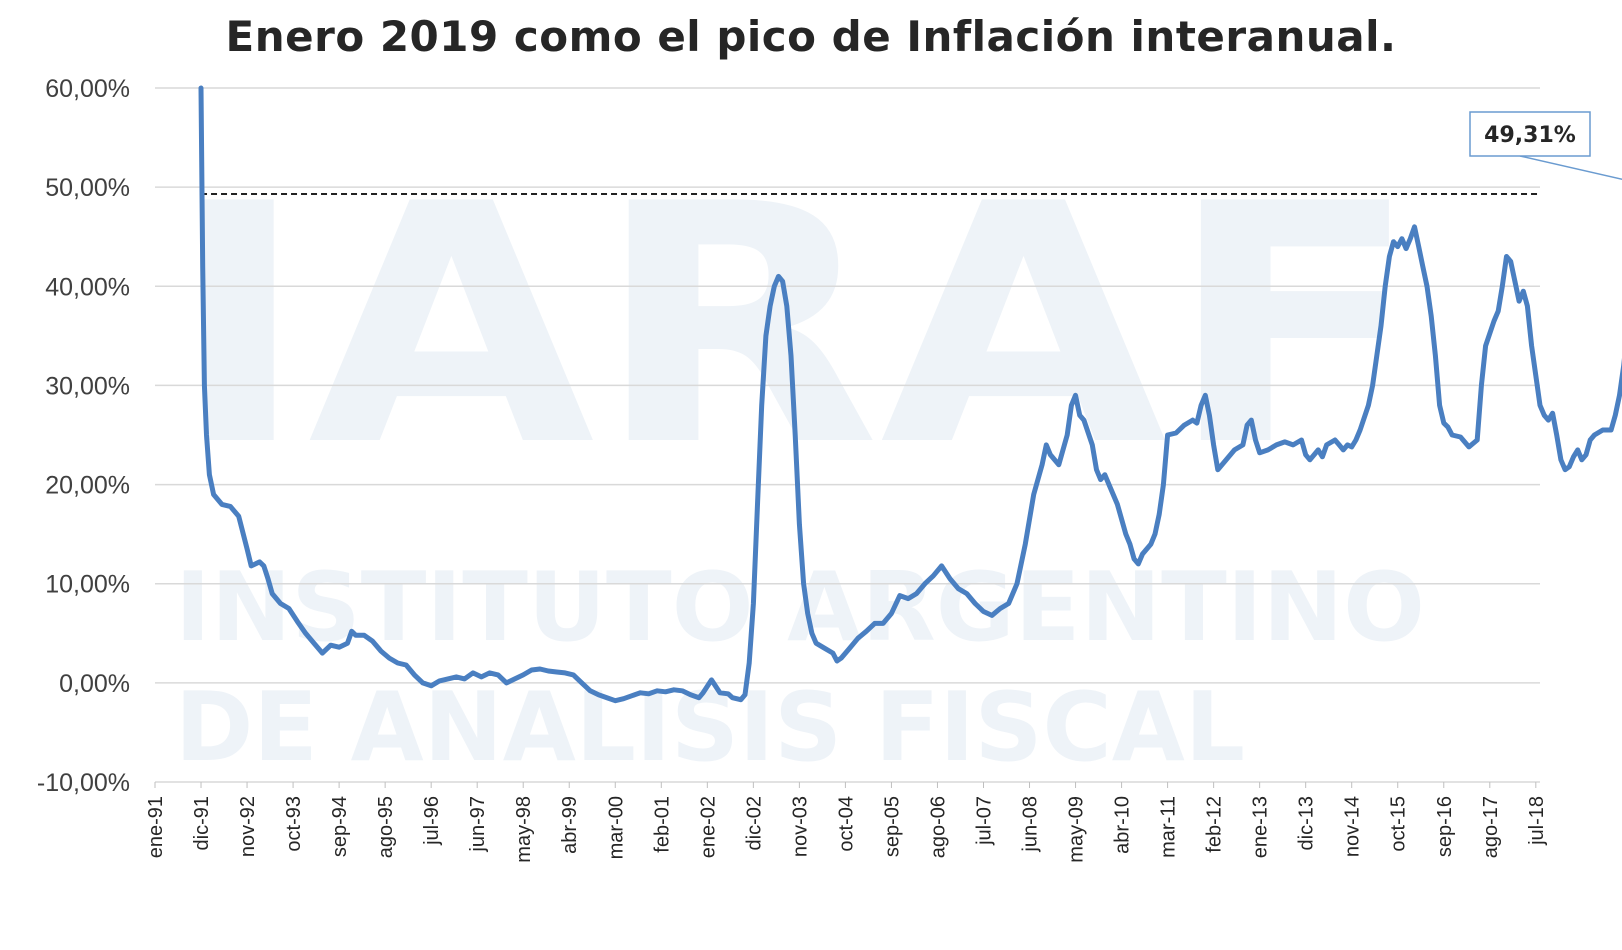  I want to click on y-tick-label: 10,00%, so click(87, 585).